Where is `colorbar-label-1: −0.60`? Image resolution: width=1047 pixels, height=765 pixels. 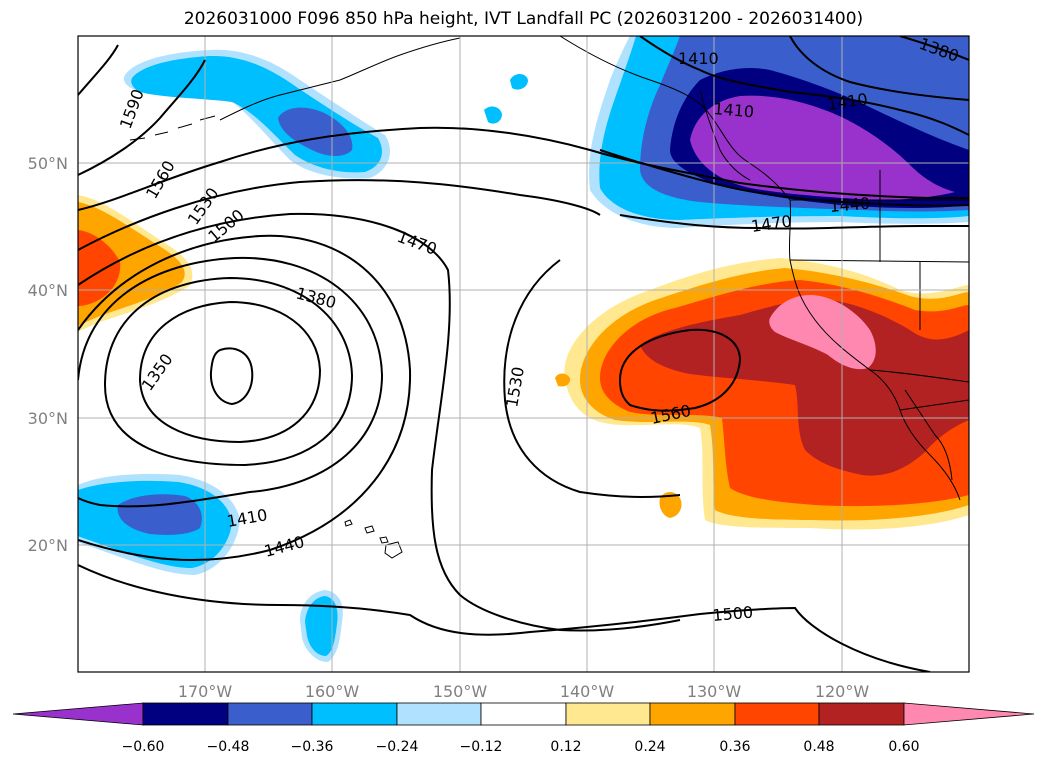 colorbar-label-1: −0.60 is located at coordinates (143, 747).